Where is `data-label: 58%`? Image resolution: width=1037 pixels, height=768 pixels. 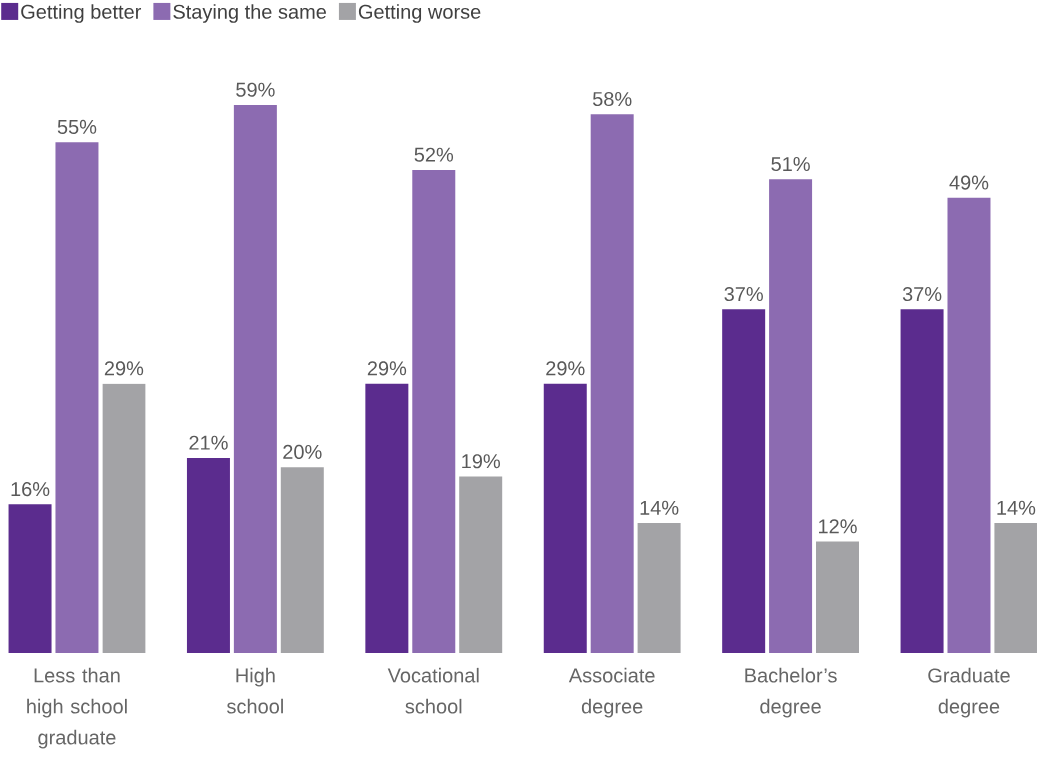 data-label: 58% is located at coordinates (612, 99).